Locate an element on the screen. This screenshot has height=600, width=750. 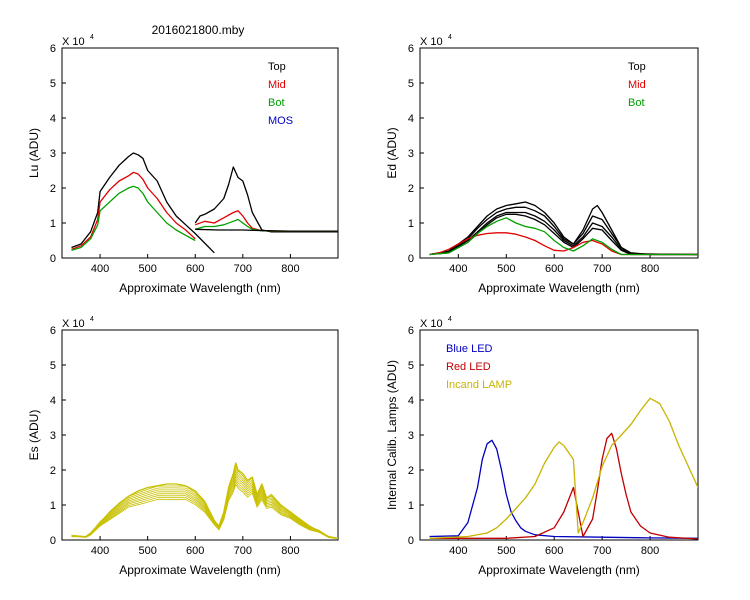
figure-title: 2016021800.mby is located at coordinates (198, 30).